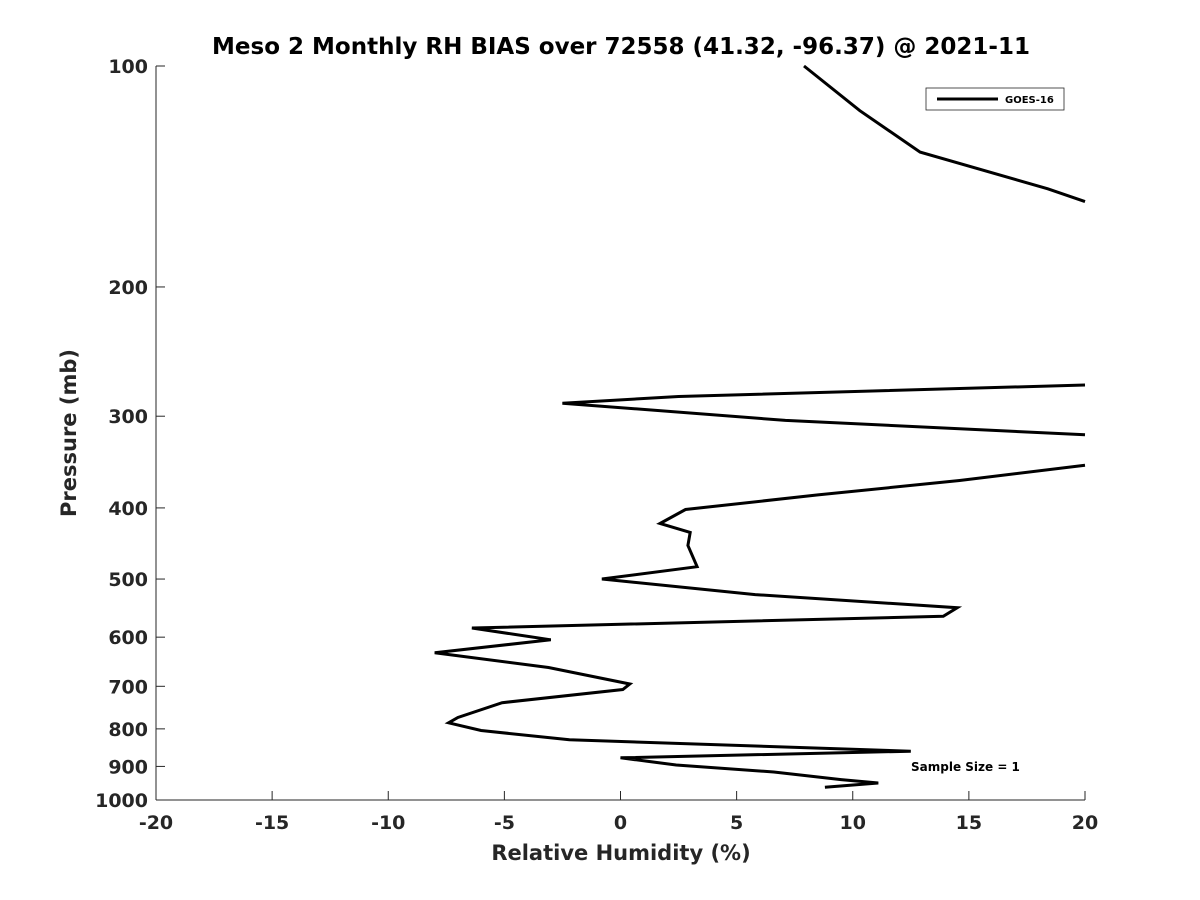 Image resolution: width=1200 pixels, height=900 pixels. I want to click on y-tick-label: 700, so click(128, 687).